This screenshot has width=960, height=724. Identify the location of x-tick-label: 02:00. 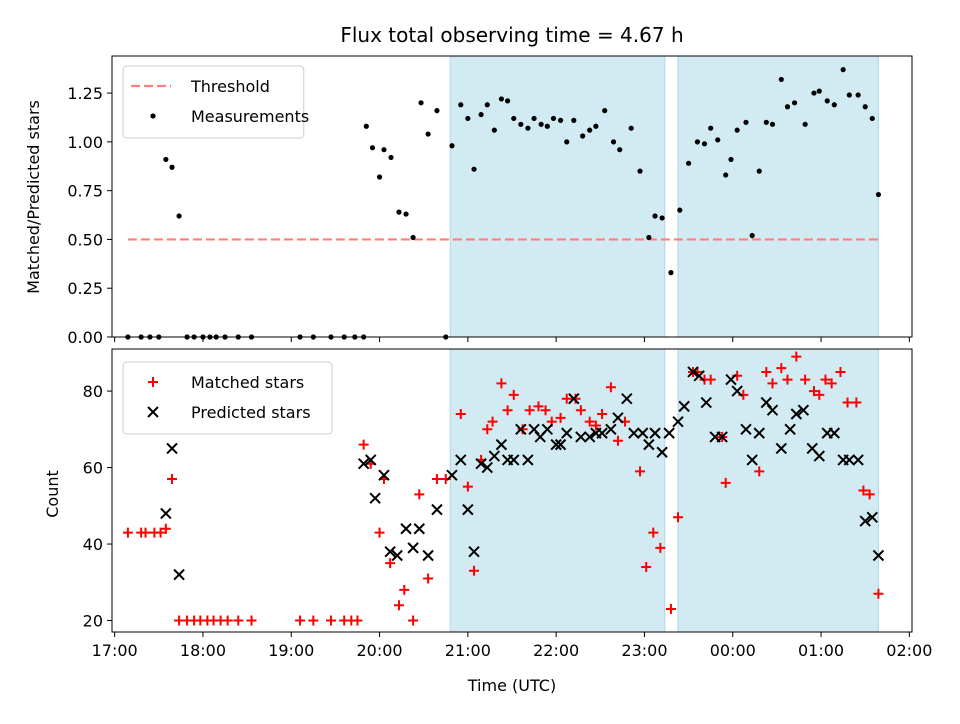
(909, 650).